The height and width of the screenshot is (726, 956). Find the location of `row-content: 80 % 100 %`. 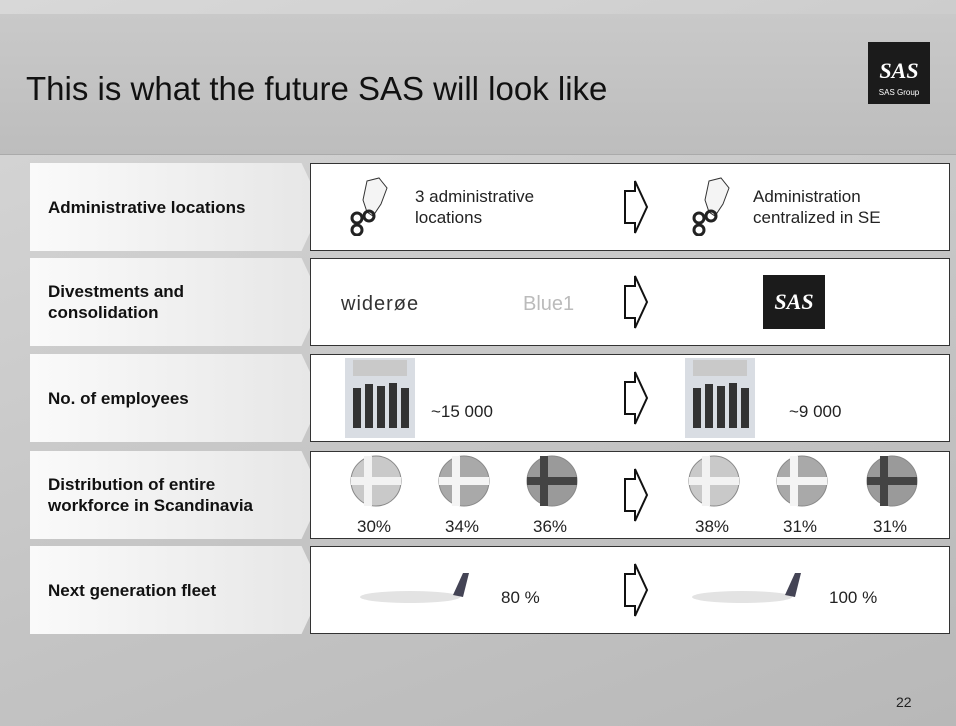

row-content: 80 % 100 % is located at coordinates (630, 590).